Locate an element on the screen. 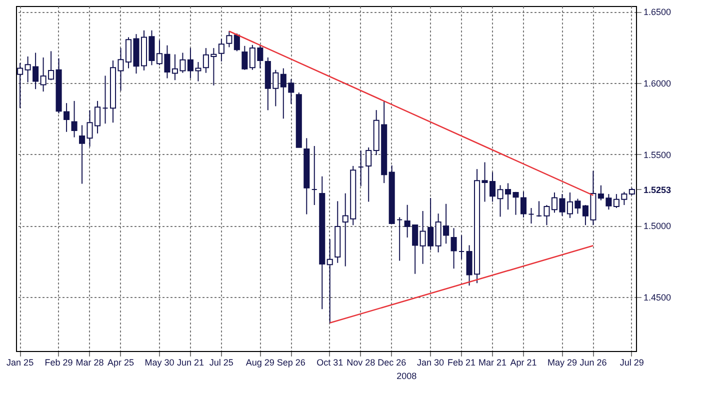 The width and height of the screenshot is (703, 396). x-tick-label: Jan 30 is located at coordinates (430, 363).